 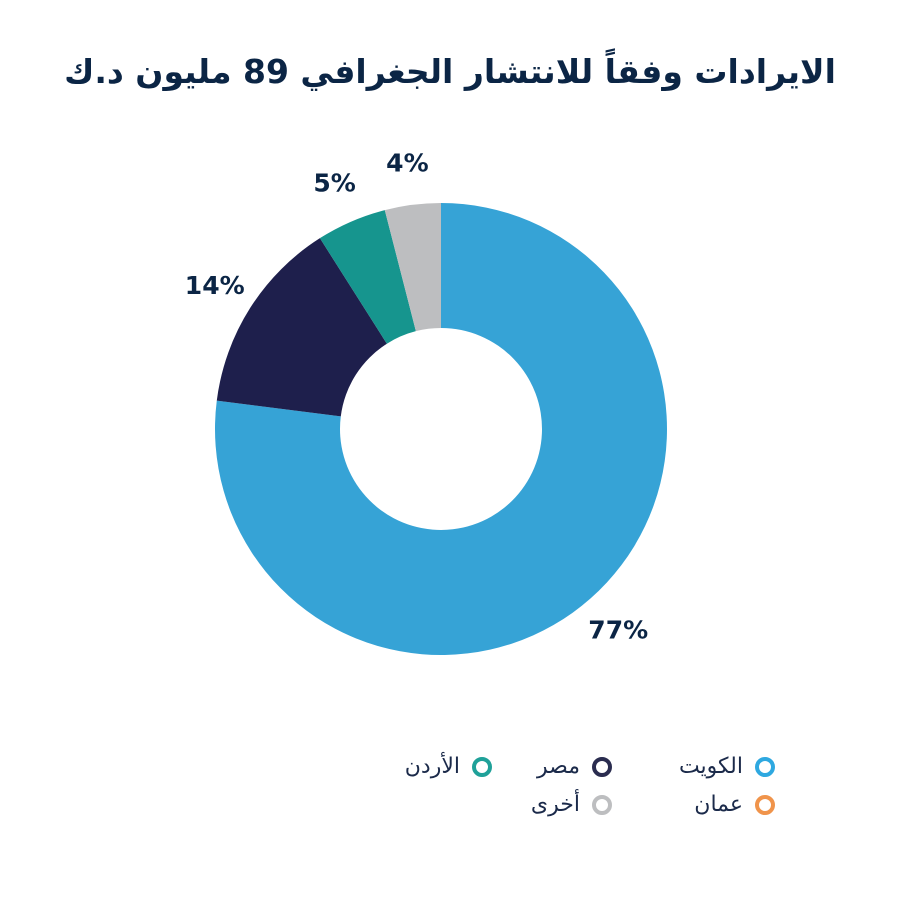 I want to click on legend-item-oman: عمان, so click(x=734, y=804).